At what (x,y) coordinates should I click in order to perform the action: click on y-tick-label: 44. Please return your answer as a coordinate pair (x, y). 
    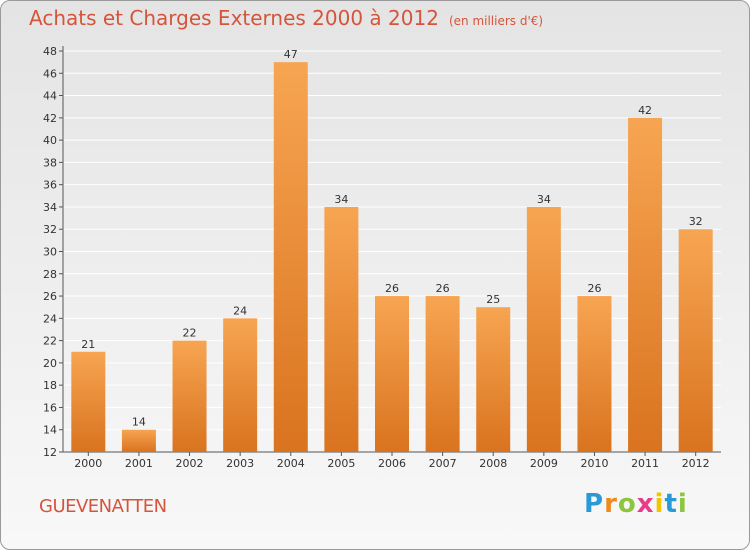
    Looking at the image, I should click on (50, 96).